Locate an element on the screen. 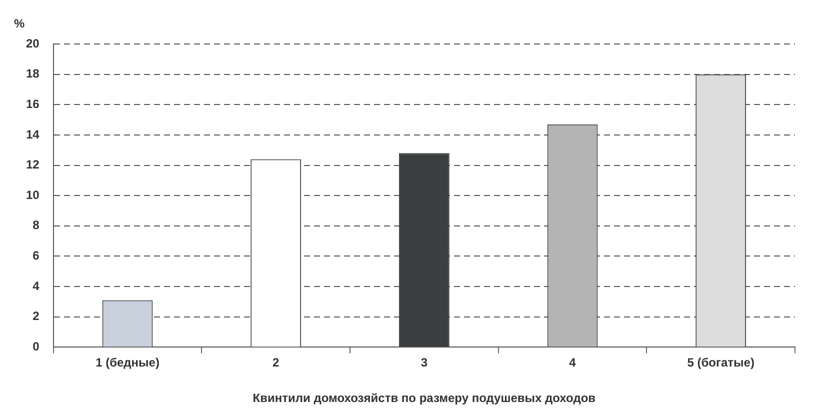 The image size is (813, 418). y-tick-label: 2 is located at coordinates (36, 316).